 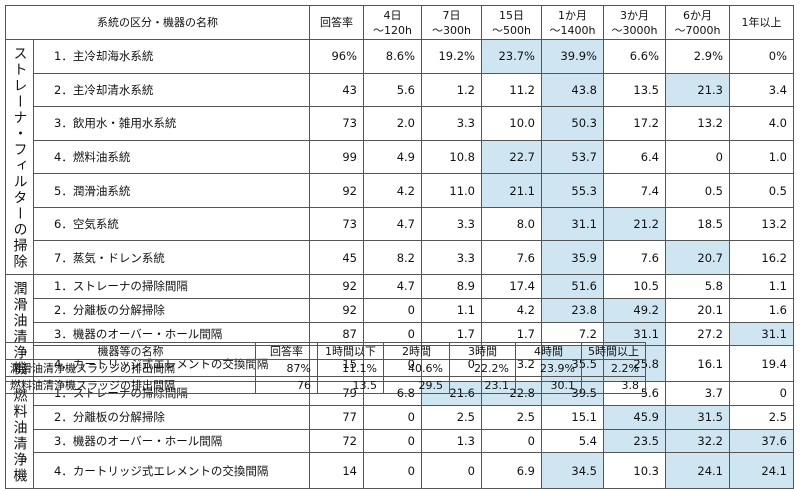 I want to click on value-cell: 0.5, so click(x=697, y=190).